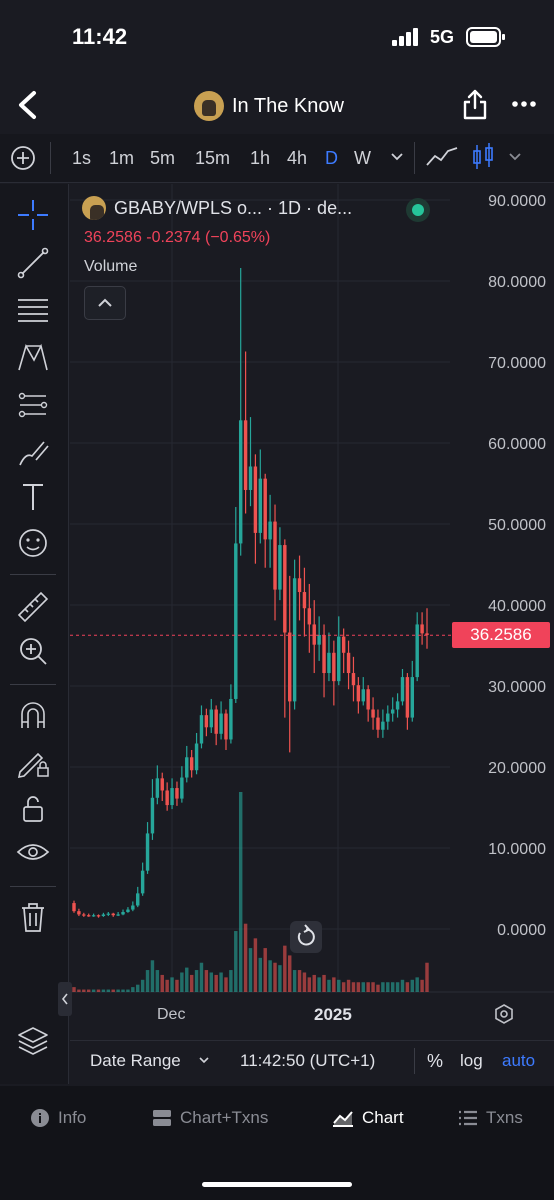 The width and height of the screenshot is (554, 1200). Describe the element at coordinates (362, 158) in the screenshot. I see `timeframe-w: W` at that location.